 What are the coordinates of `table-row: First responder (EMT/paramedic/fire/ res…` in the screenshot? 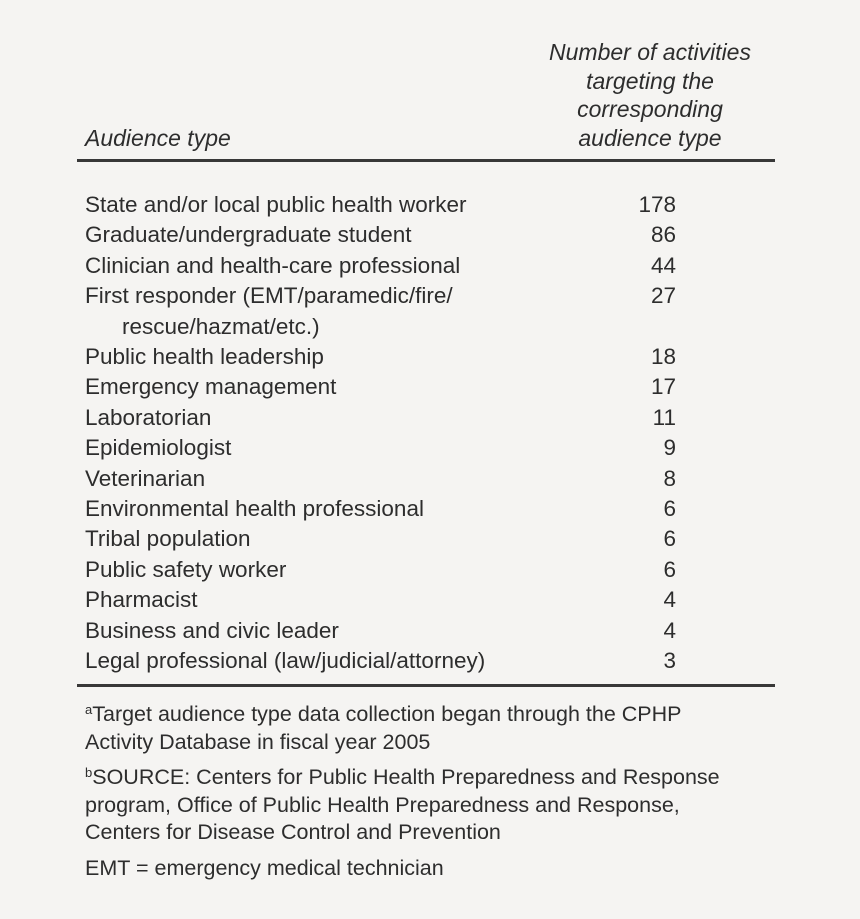 It's located at (380, 311).